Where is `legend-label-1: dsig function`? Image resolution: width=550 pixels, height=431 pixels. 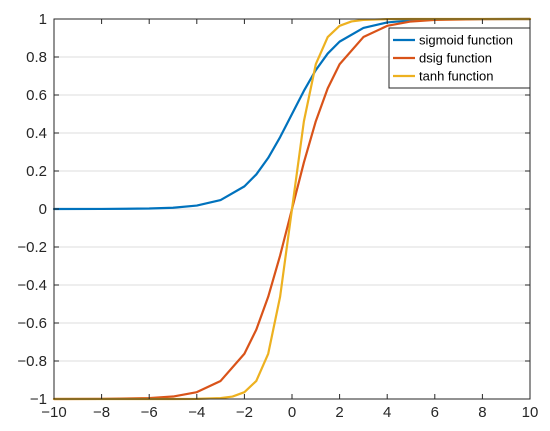
legend-label-1: dsig function is located at coordinates (455, 58).